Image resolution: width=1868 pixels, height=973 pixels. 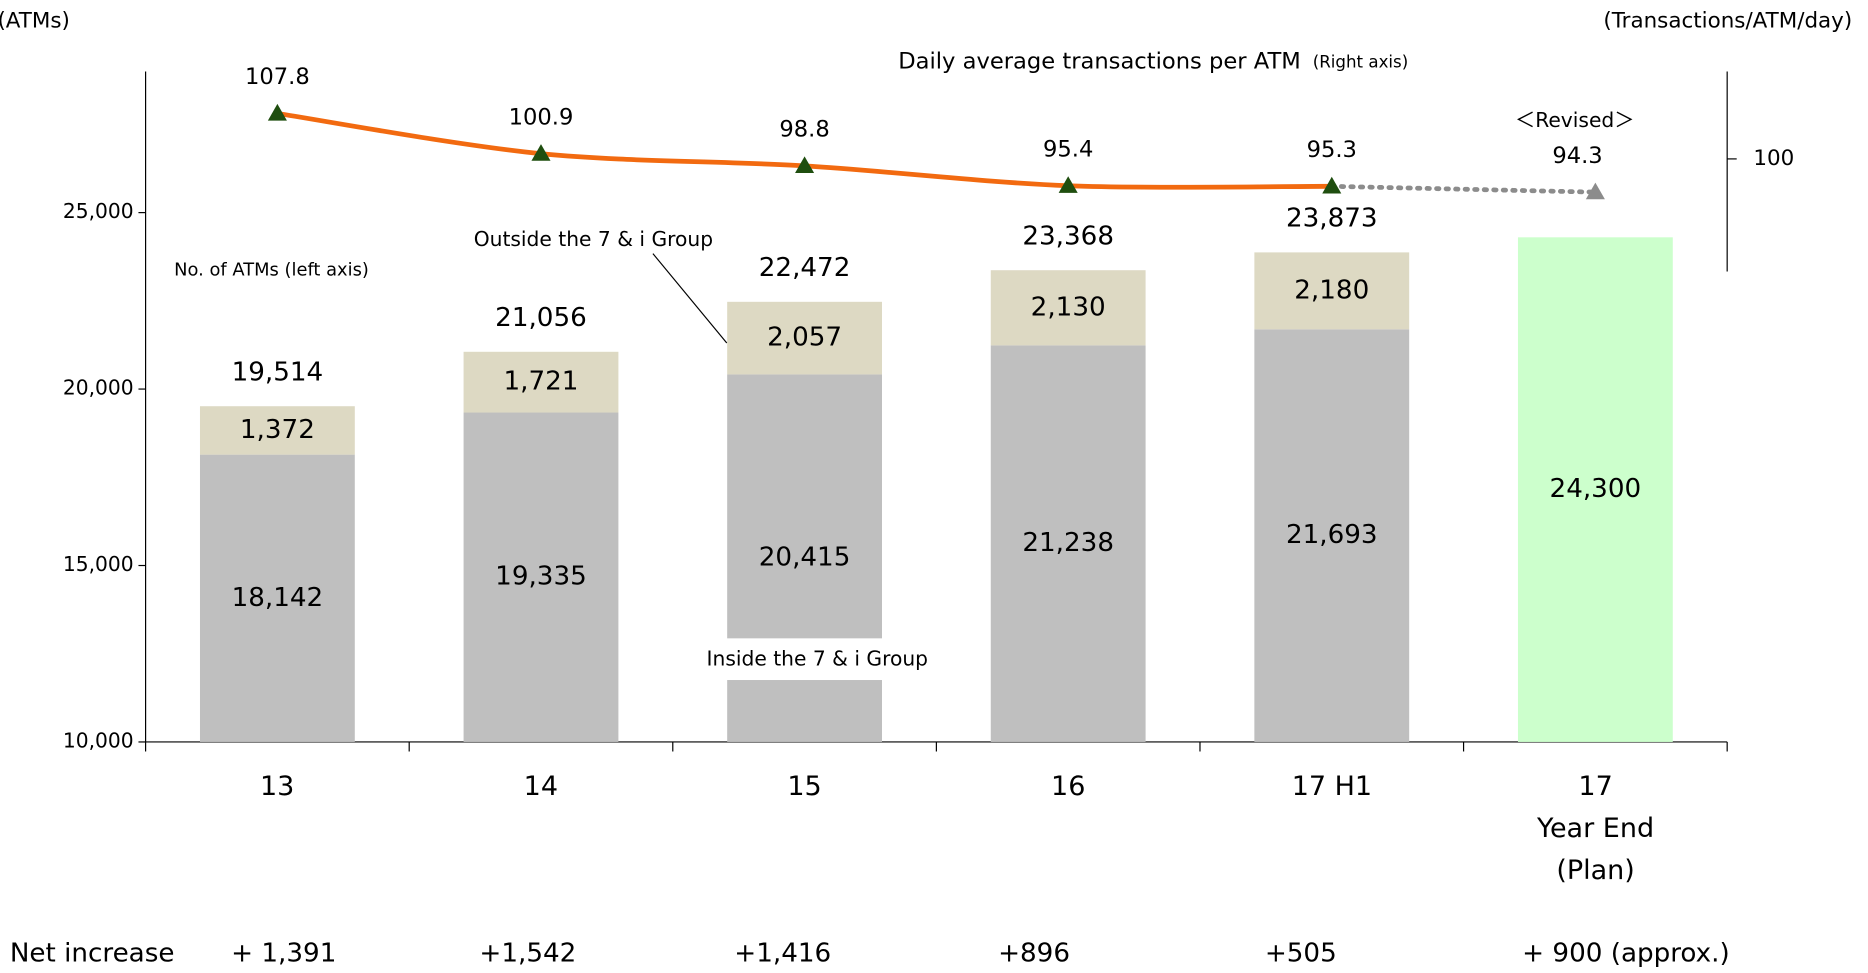 I want to click on x-tick-label: 15, so click(x=804, y=787).